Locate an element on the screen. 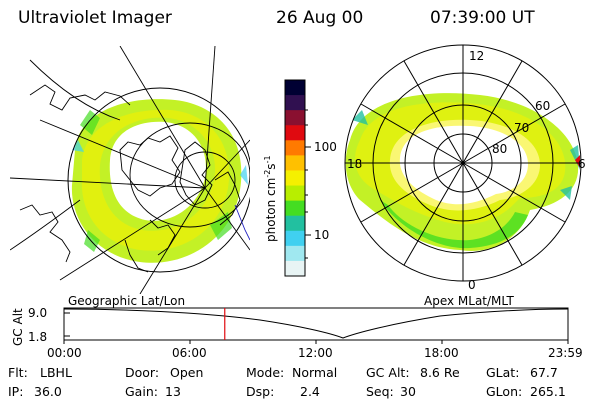  info-value-glon: 265.1 is located at coordinates (548, 391).